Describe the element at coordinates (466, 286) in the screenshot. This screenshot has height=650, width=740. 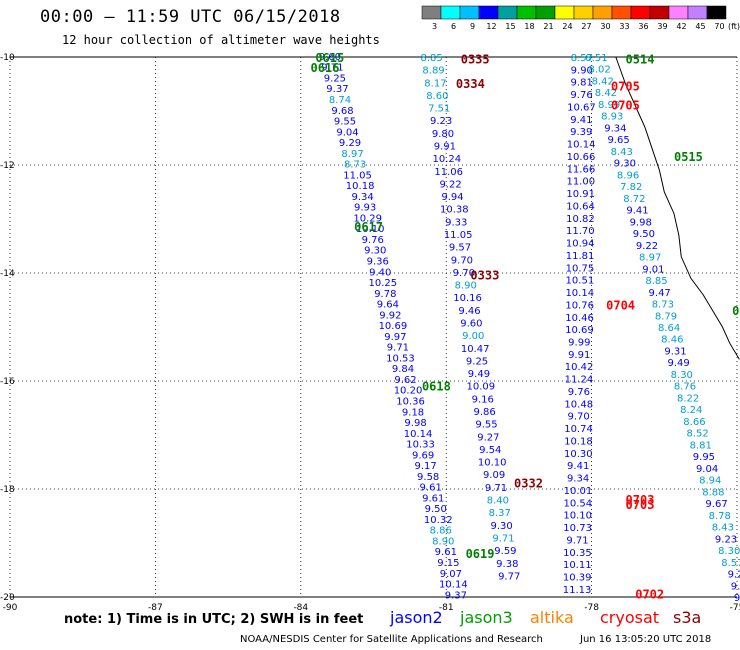
I see `swh-value: 8.90` at that location.